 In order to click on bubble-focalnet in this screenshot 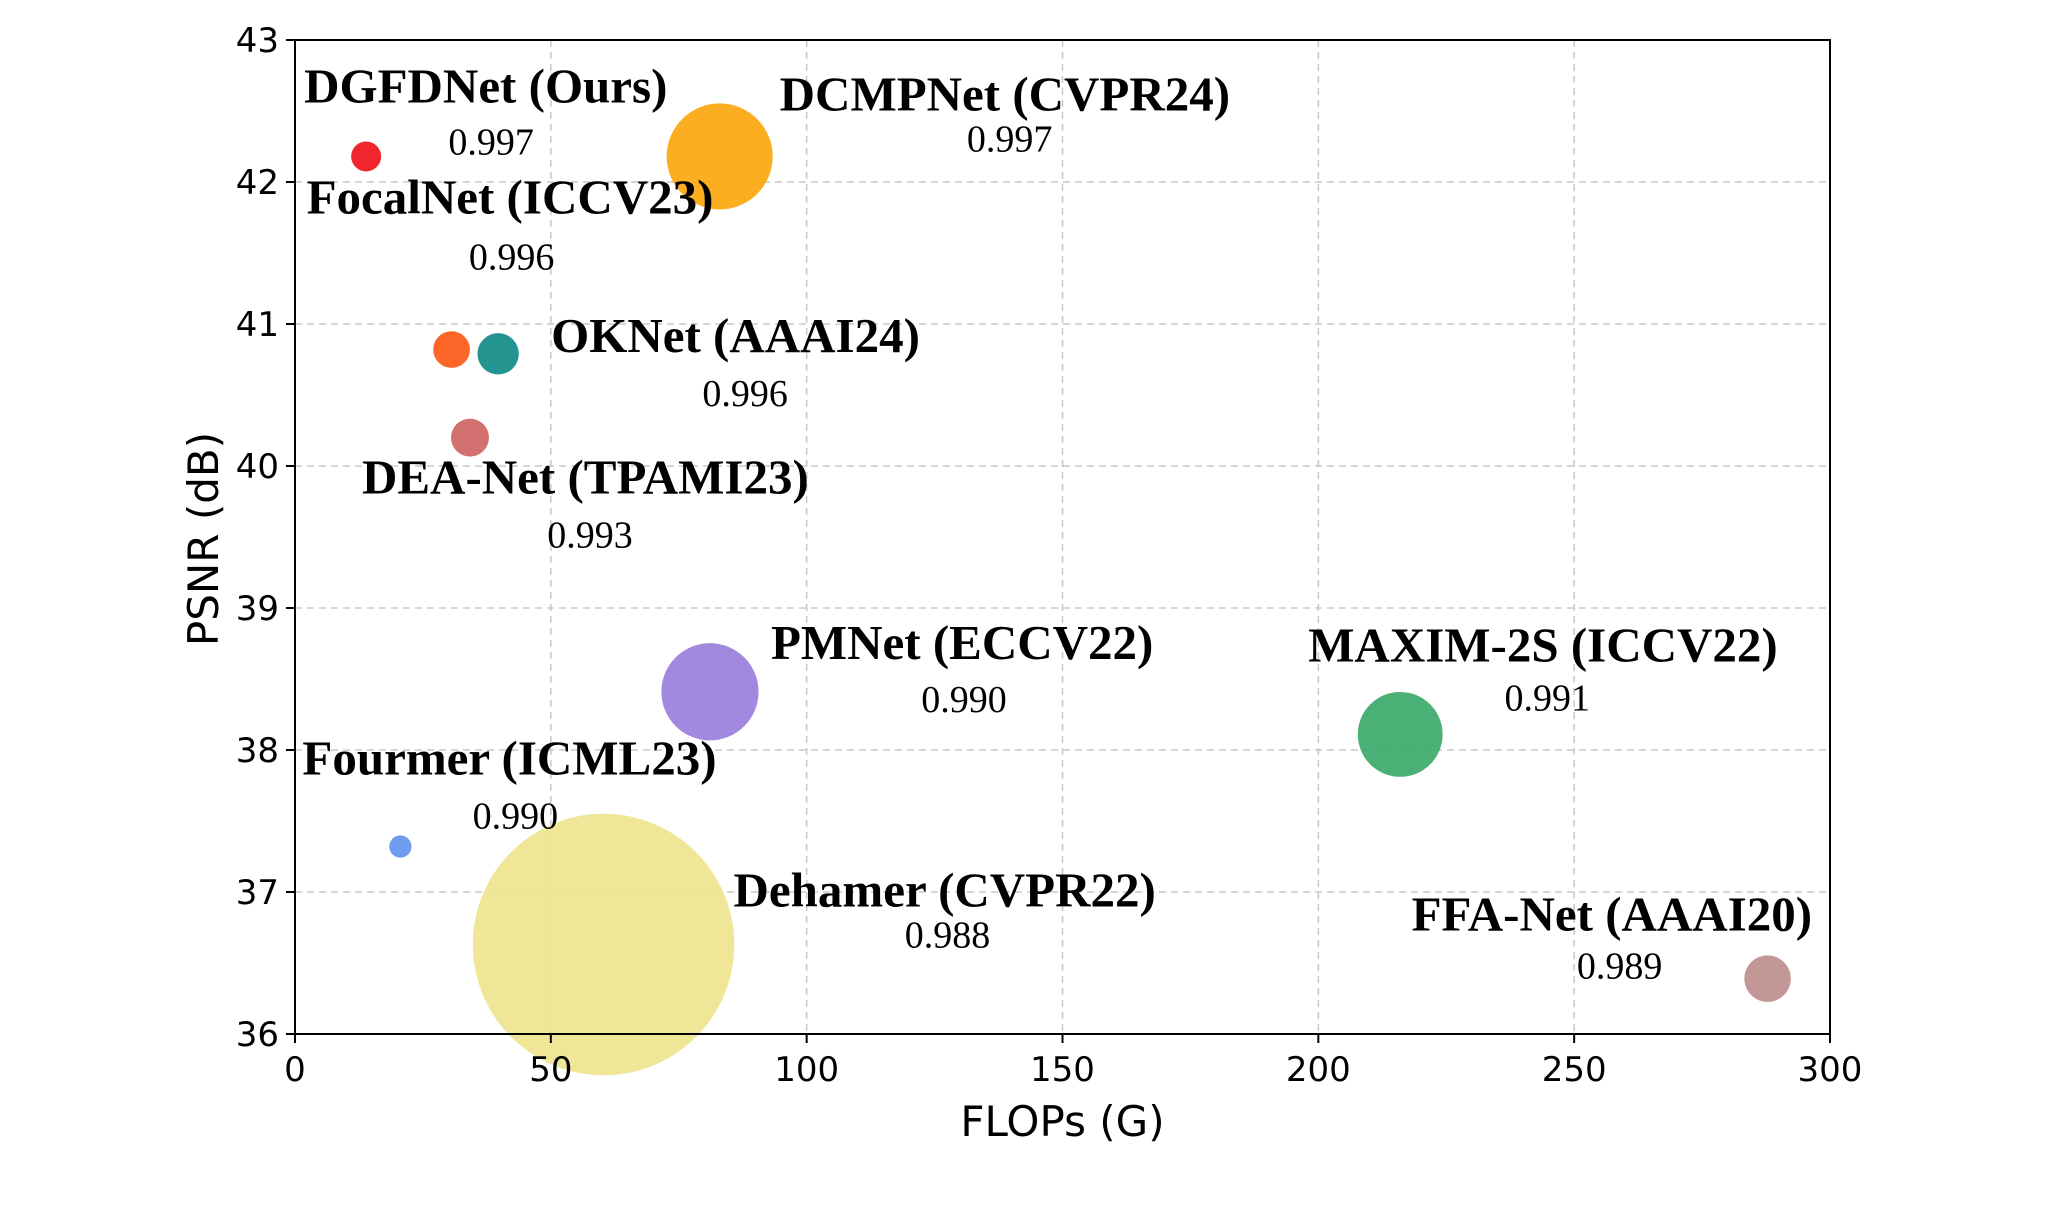, I will do `click(451, 349)`.